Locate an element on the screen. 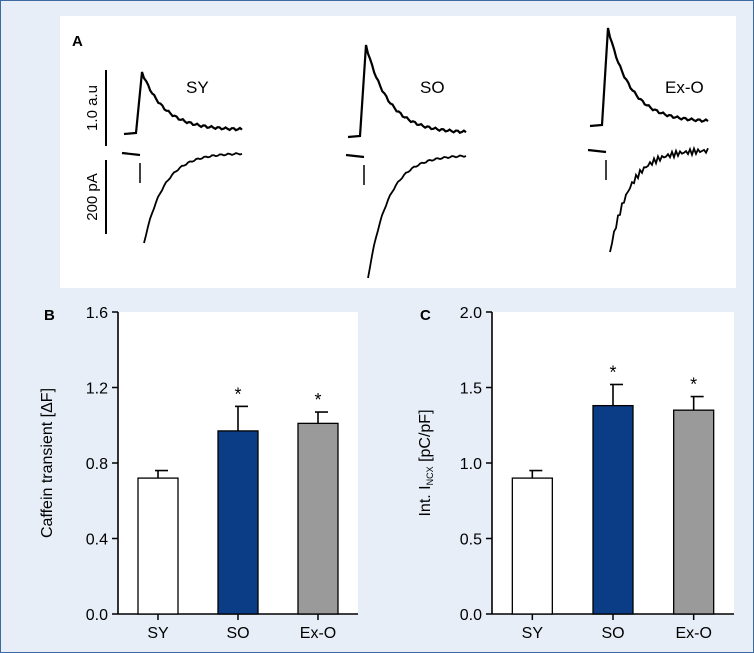  fluorescence-trace-so is located at coordinates (407, 91).